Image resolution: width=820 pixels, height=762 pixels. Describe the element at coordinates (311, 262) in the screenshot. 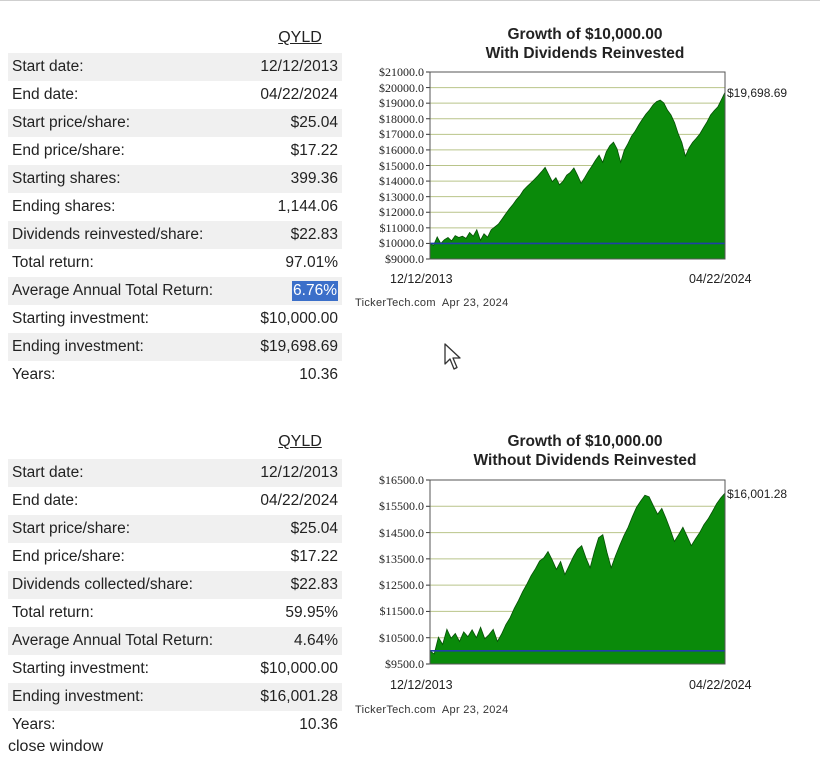

I see `stat-value: 97.01%` at that location.